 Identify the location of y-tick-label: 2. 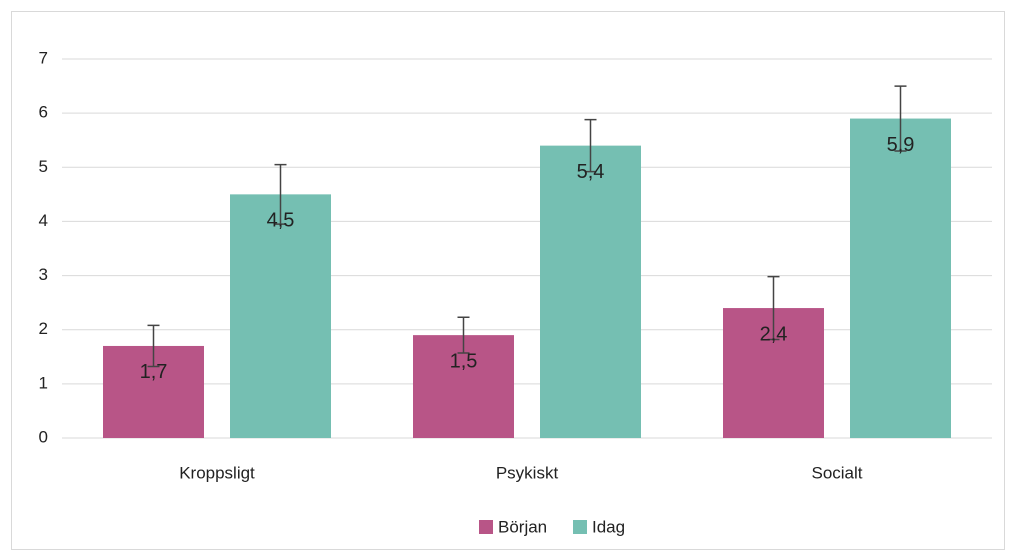
(43, 328).